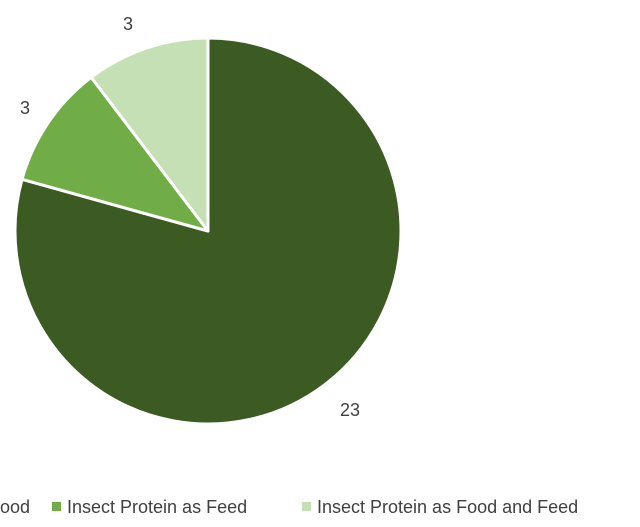  What do you see at coordinates (128, 24) in the screenshot?
I see `data-label-3: 3` at bounding box center [128, 24].